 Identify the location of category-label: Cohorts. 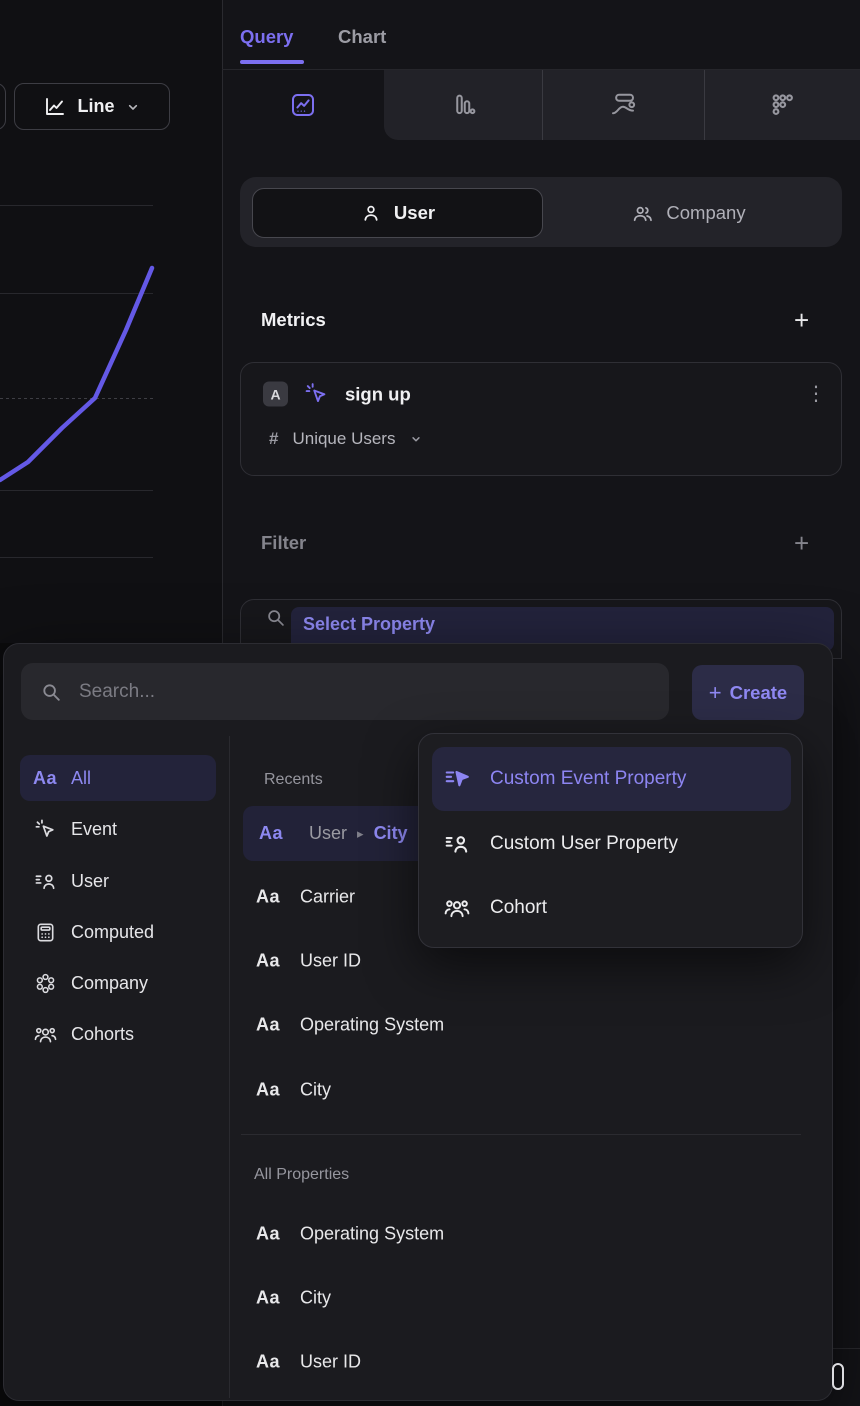
(103, 1033).